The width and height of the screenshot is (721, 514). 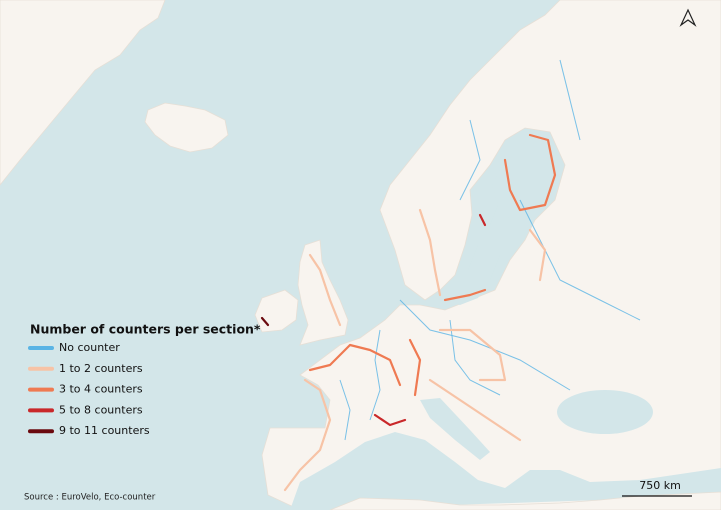 What do you see at coordinates (186, 127) in the screenshot?
I see `iceland` at bounding box center [186, 127].